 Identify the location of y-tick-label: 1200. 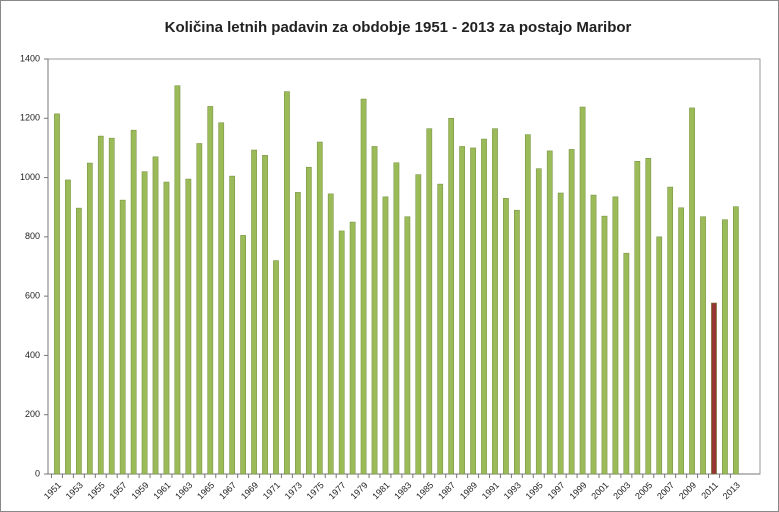
(30, 118).